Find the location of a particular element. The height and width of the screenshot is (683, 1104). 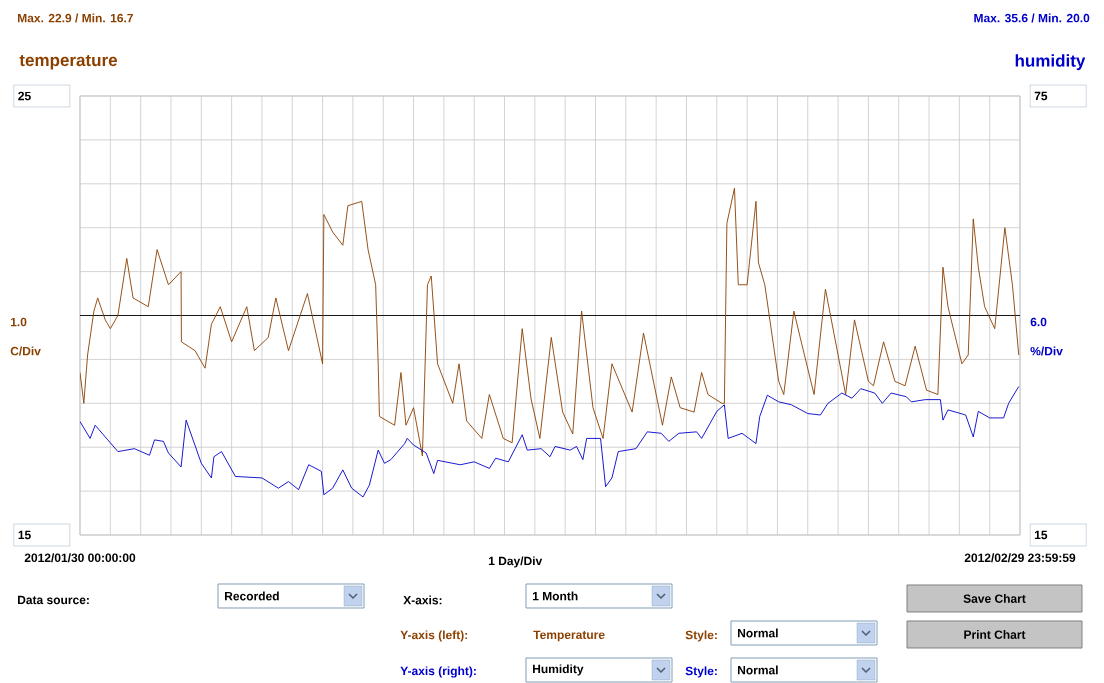

text: Temperature is located at coordinates (569, 636).